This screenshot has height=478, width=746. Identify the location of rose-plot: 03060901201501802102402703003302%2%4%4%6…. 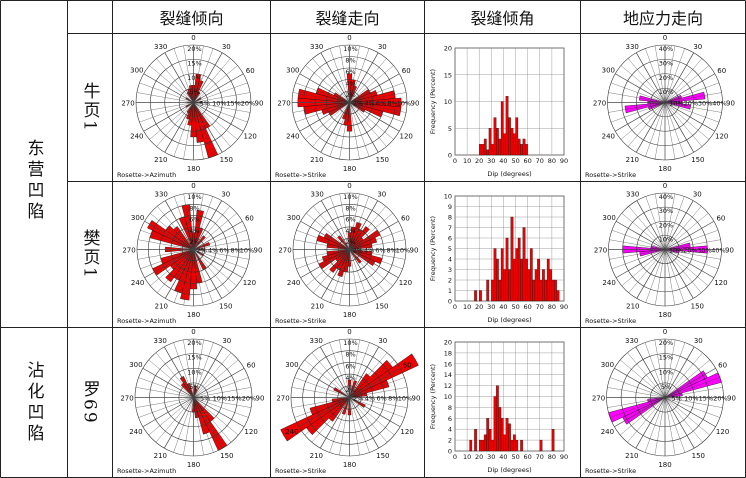
(347, 106).